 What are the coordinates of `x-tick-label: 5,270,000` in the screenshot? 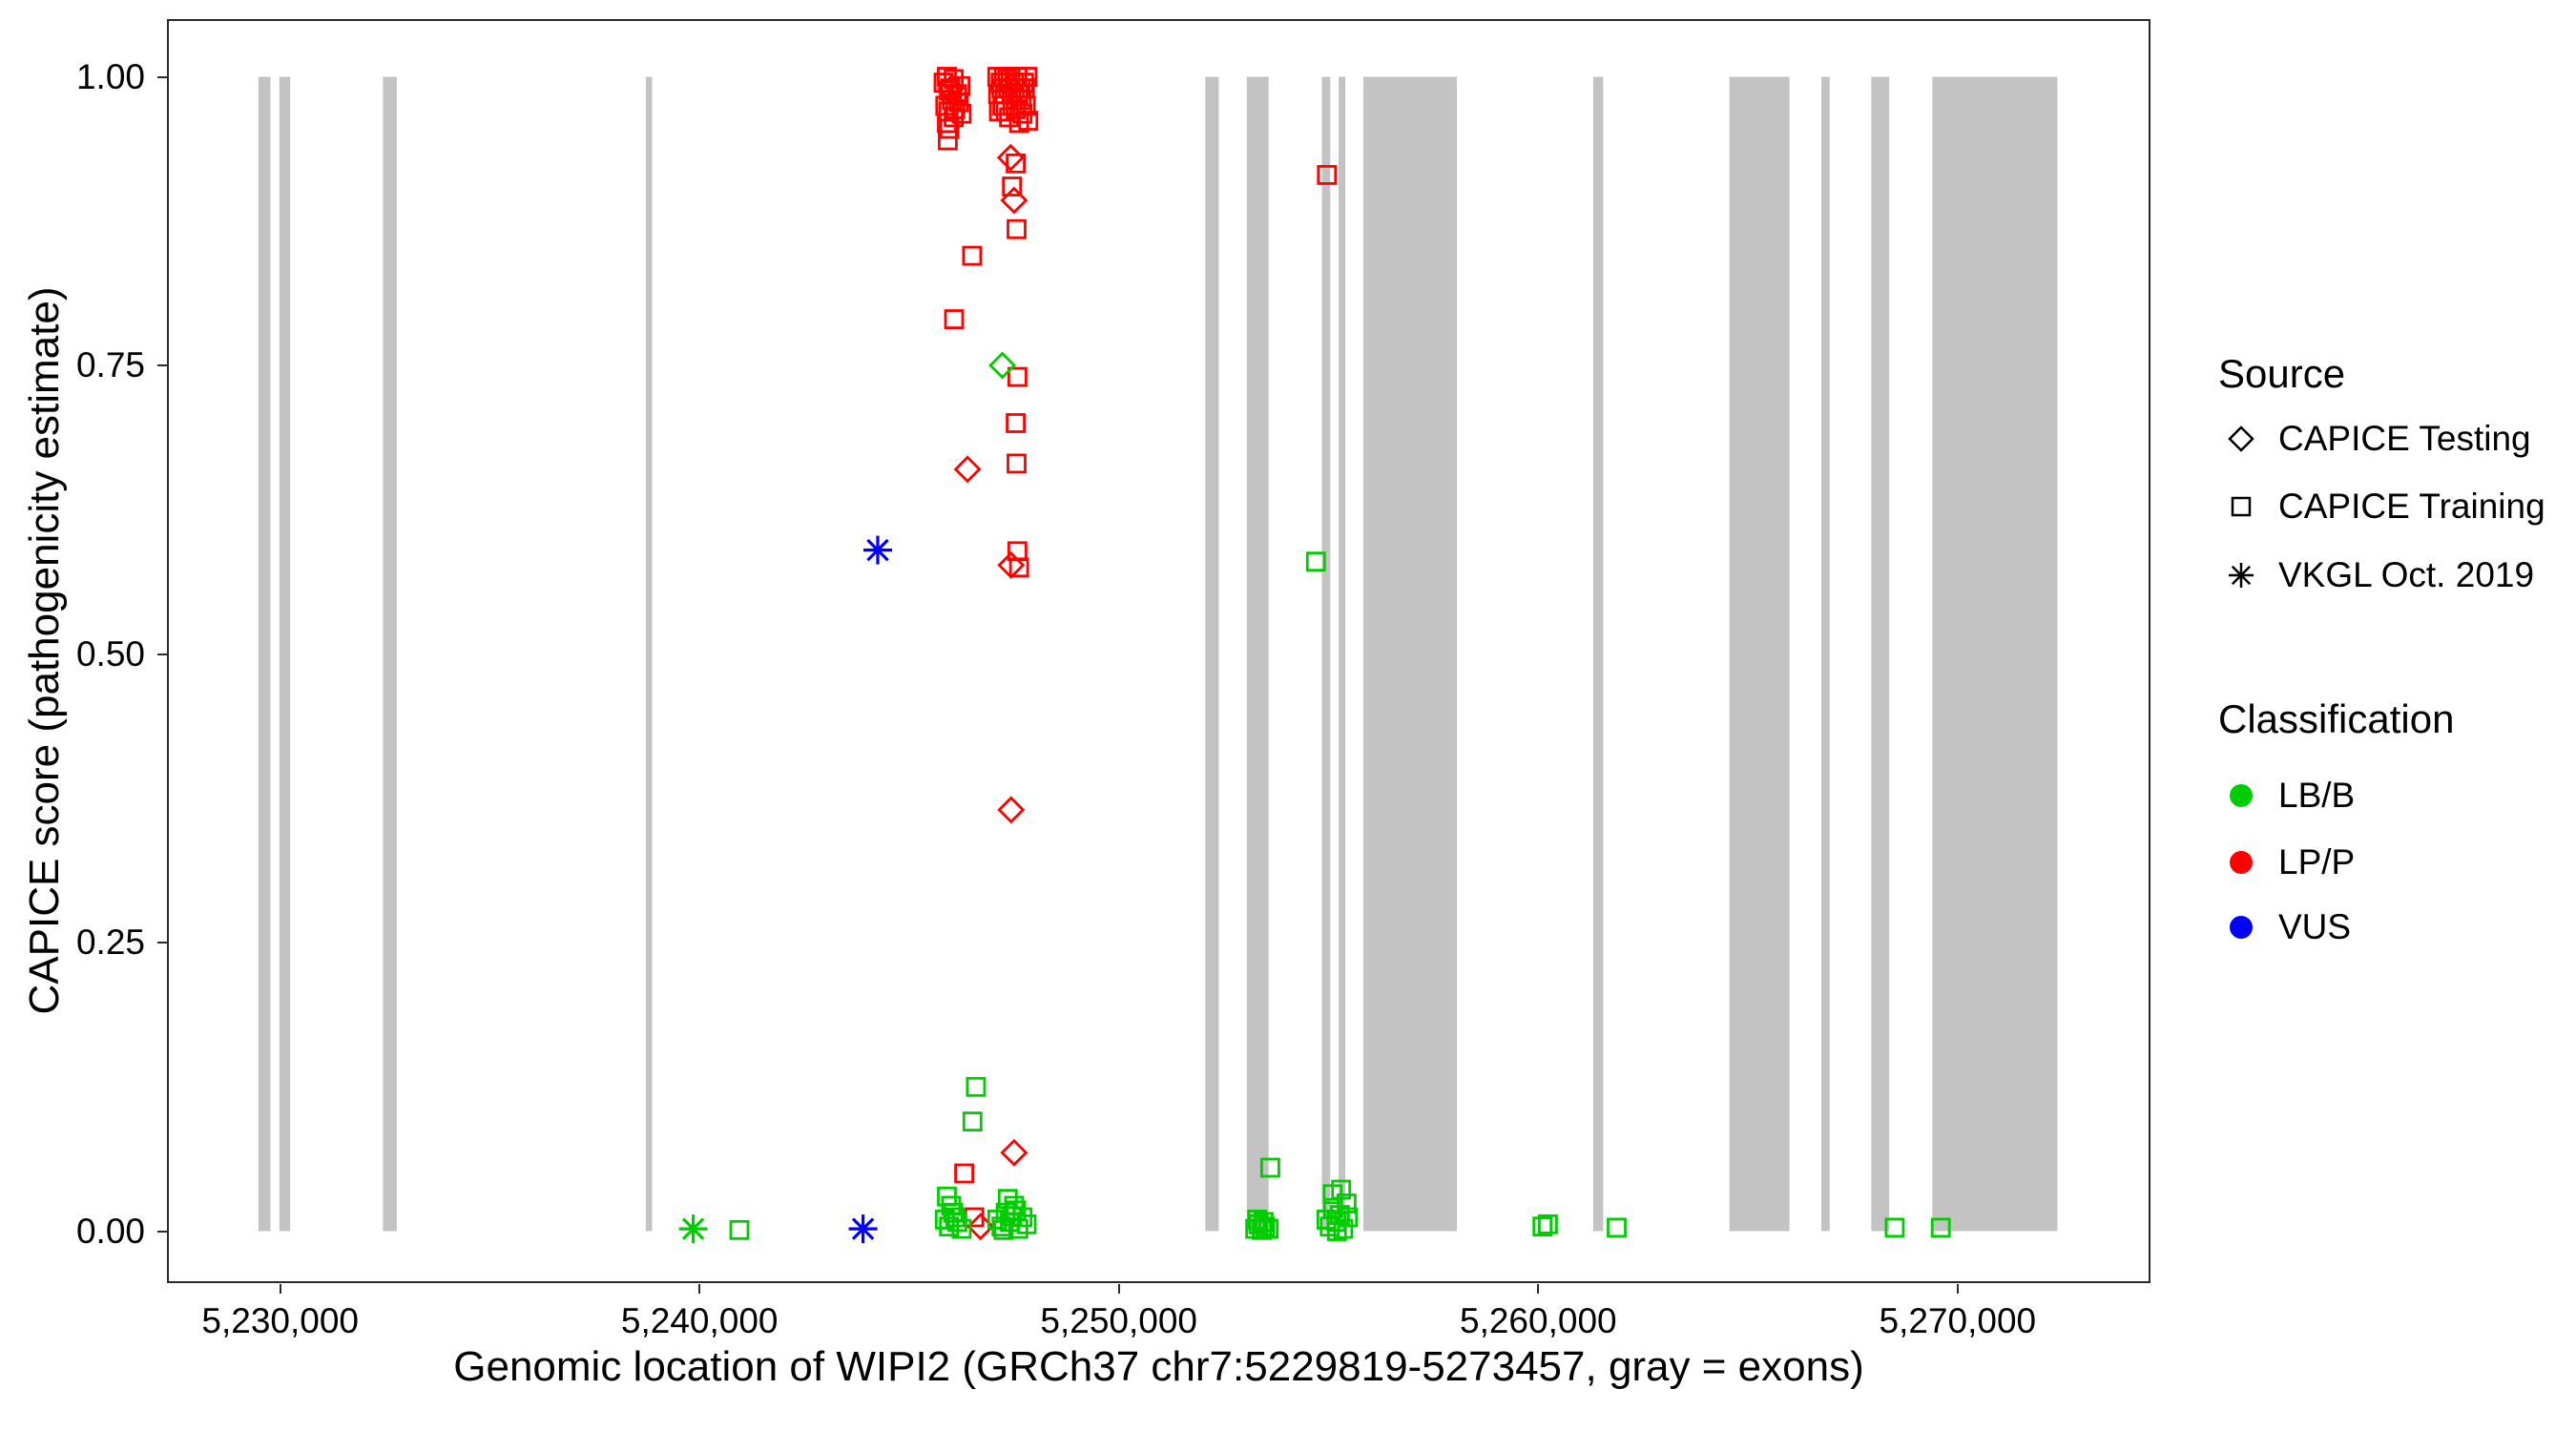 It's located at (1958, 1320).